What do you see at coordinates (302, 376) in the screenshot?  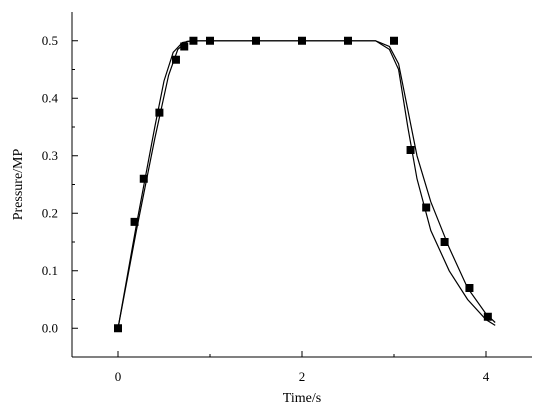 I see `x-tick-label: 2` at bounding box center [302, 376].